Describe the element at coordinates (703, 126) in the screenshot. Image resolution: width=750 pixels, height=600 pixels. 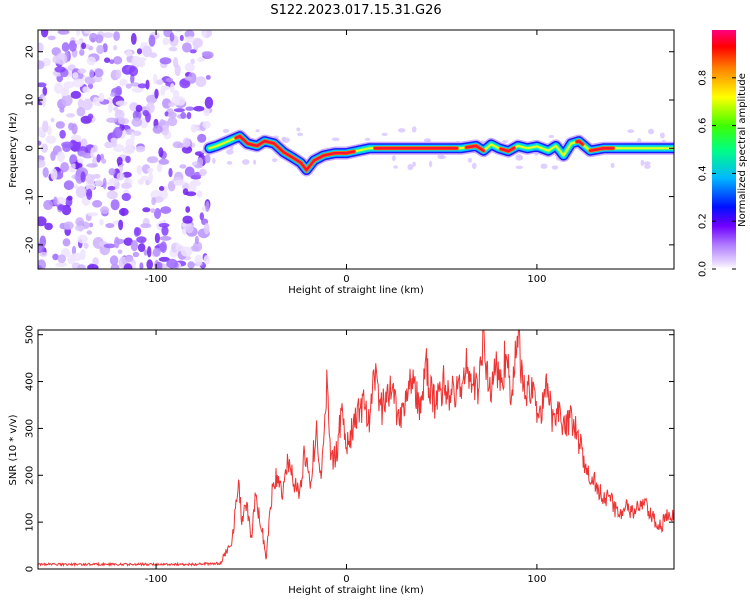
I see `colorbar-tick-label: 0.6` at that location.